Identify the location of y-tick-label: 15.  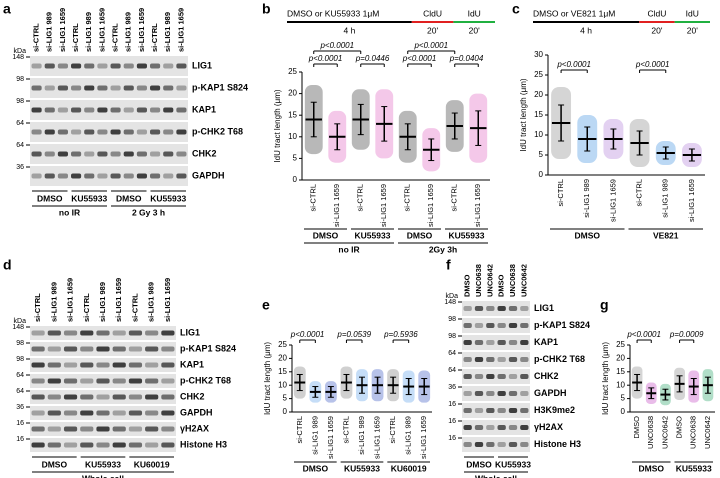
(620, 371).